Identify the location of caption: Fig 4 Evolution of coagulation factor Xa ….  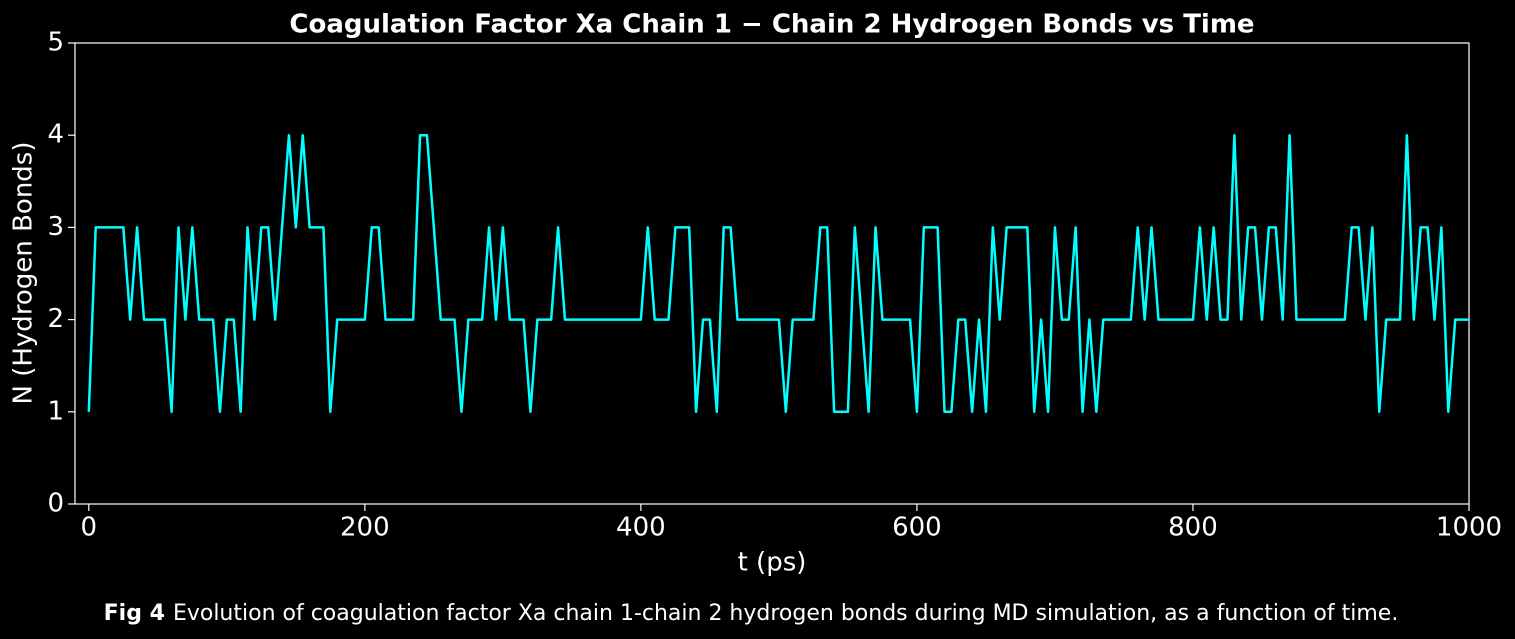
(751, 613).